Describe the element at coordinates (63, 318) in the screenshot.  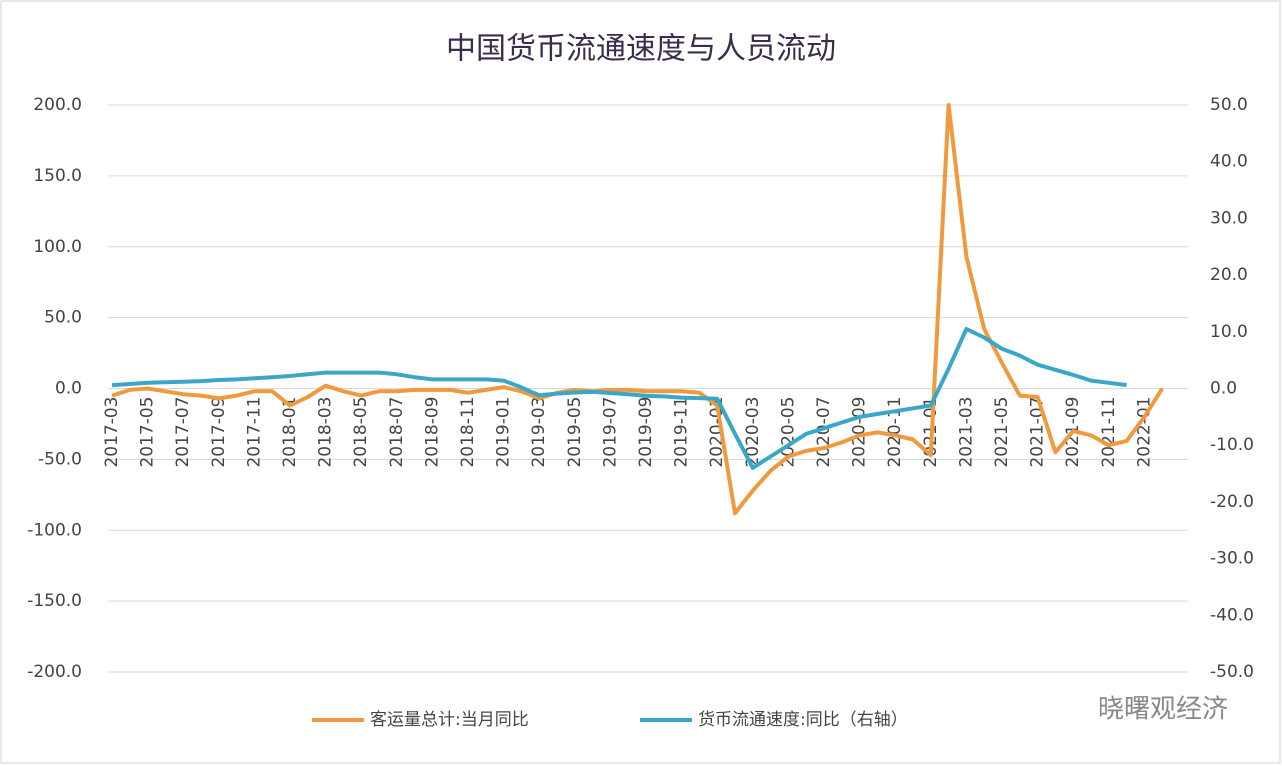
I see `y-tick-label: 50.0` at that location.